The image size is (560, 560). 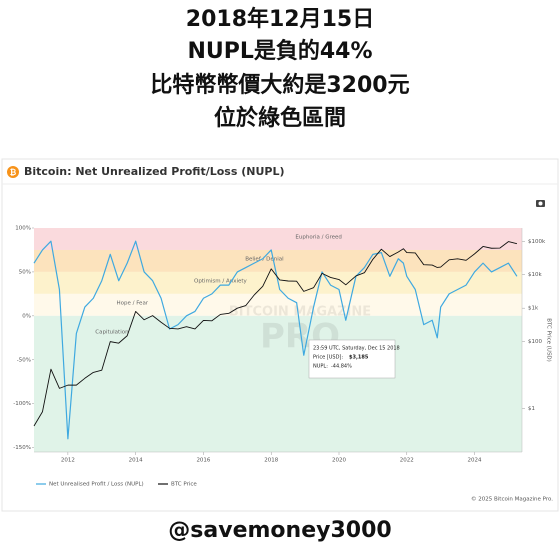 I want to click on legend-label: Net Unrealised Profit / Loss (NUPL), so click(x=96, y=485).